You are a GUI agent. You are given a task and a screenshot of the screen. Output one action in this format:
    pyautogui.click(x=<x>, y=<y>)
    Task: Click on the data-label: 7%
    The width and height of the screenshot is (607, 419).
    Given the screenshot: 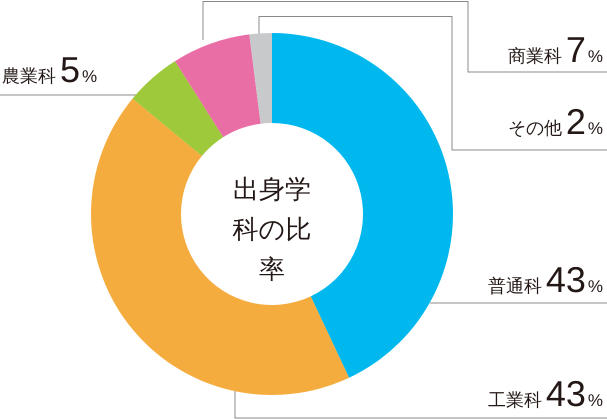 What is the action you would take?
    pyautogui.click(x=584, y=49)
    